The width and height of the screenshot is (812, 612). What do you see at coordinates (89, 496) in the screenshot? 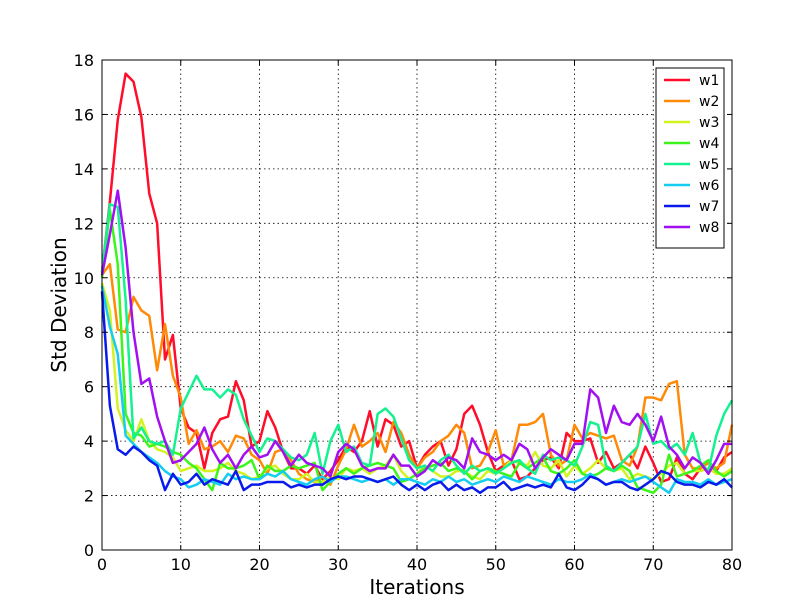
I see `y-tick-label: 2` at bounding box center [89, 496].